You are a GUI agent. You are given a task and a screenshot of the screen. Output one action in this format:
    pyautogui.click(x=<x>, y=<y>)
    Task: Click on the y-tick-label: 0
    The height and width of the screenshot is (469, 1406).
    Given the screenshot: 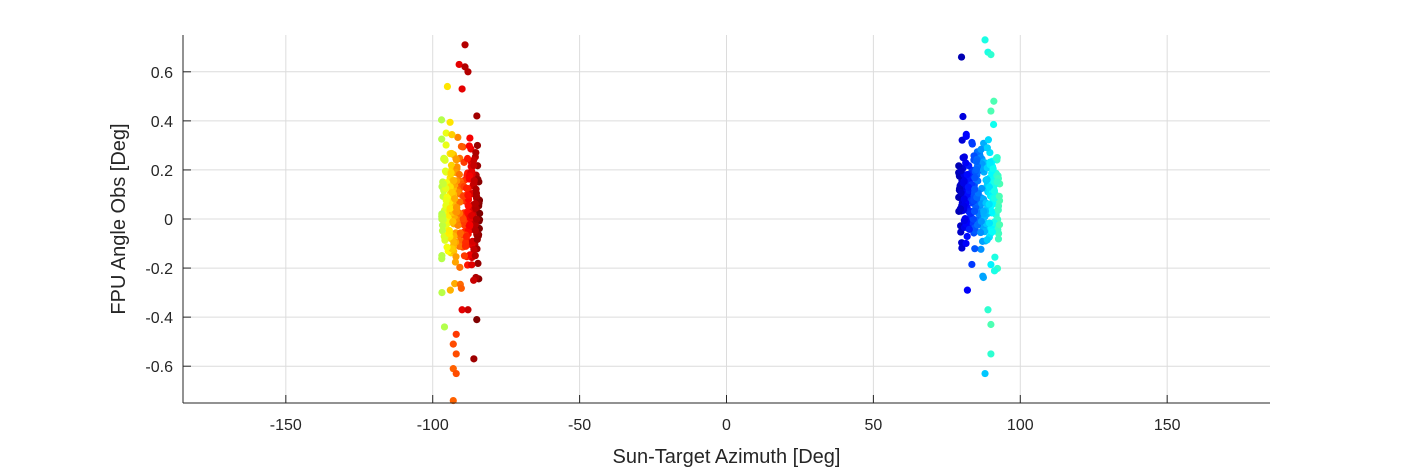 What is the action you would take?
    pyautogui.click(x=168, y=220)
    